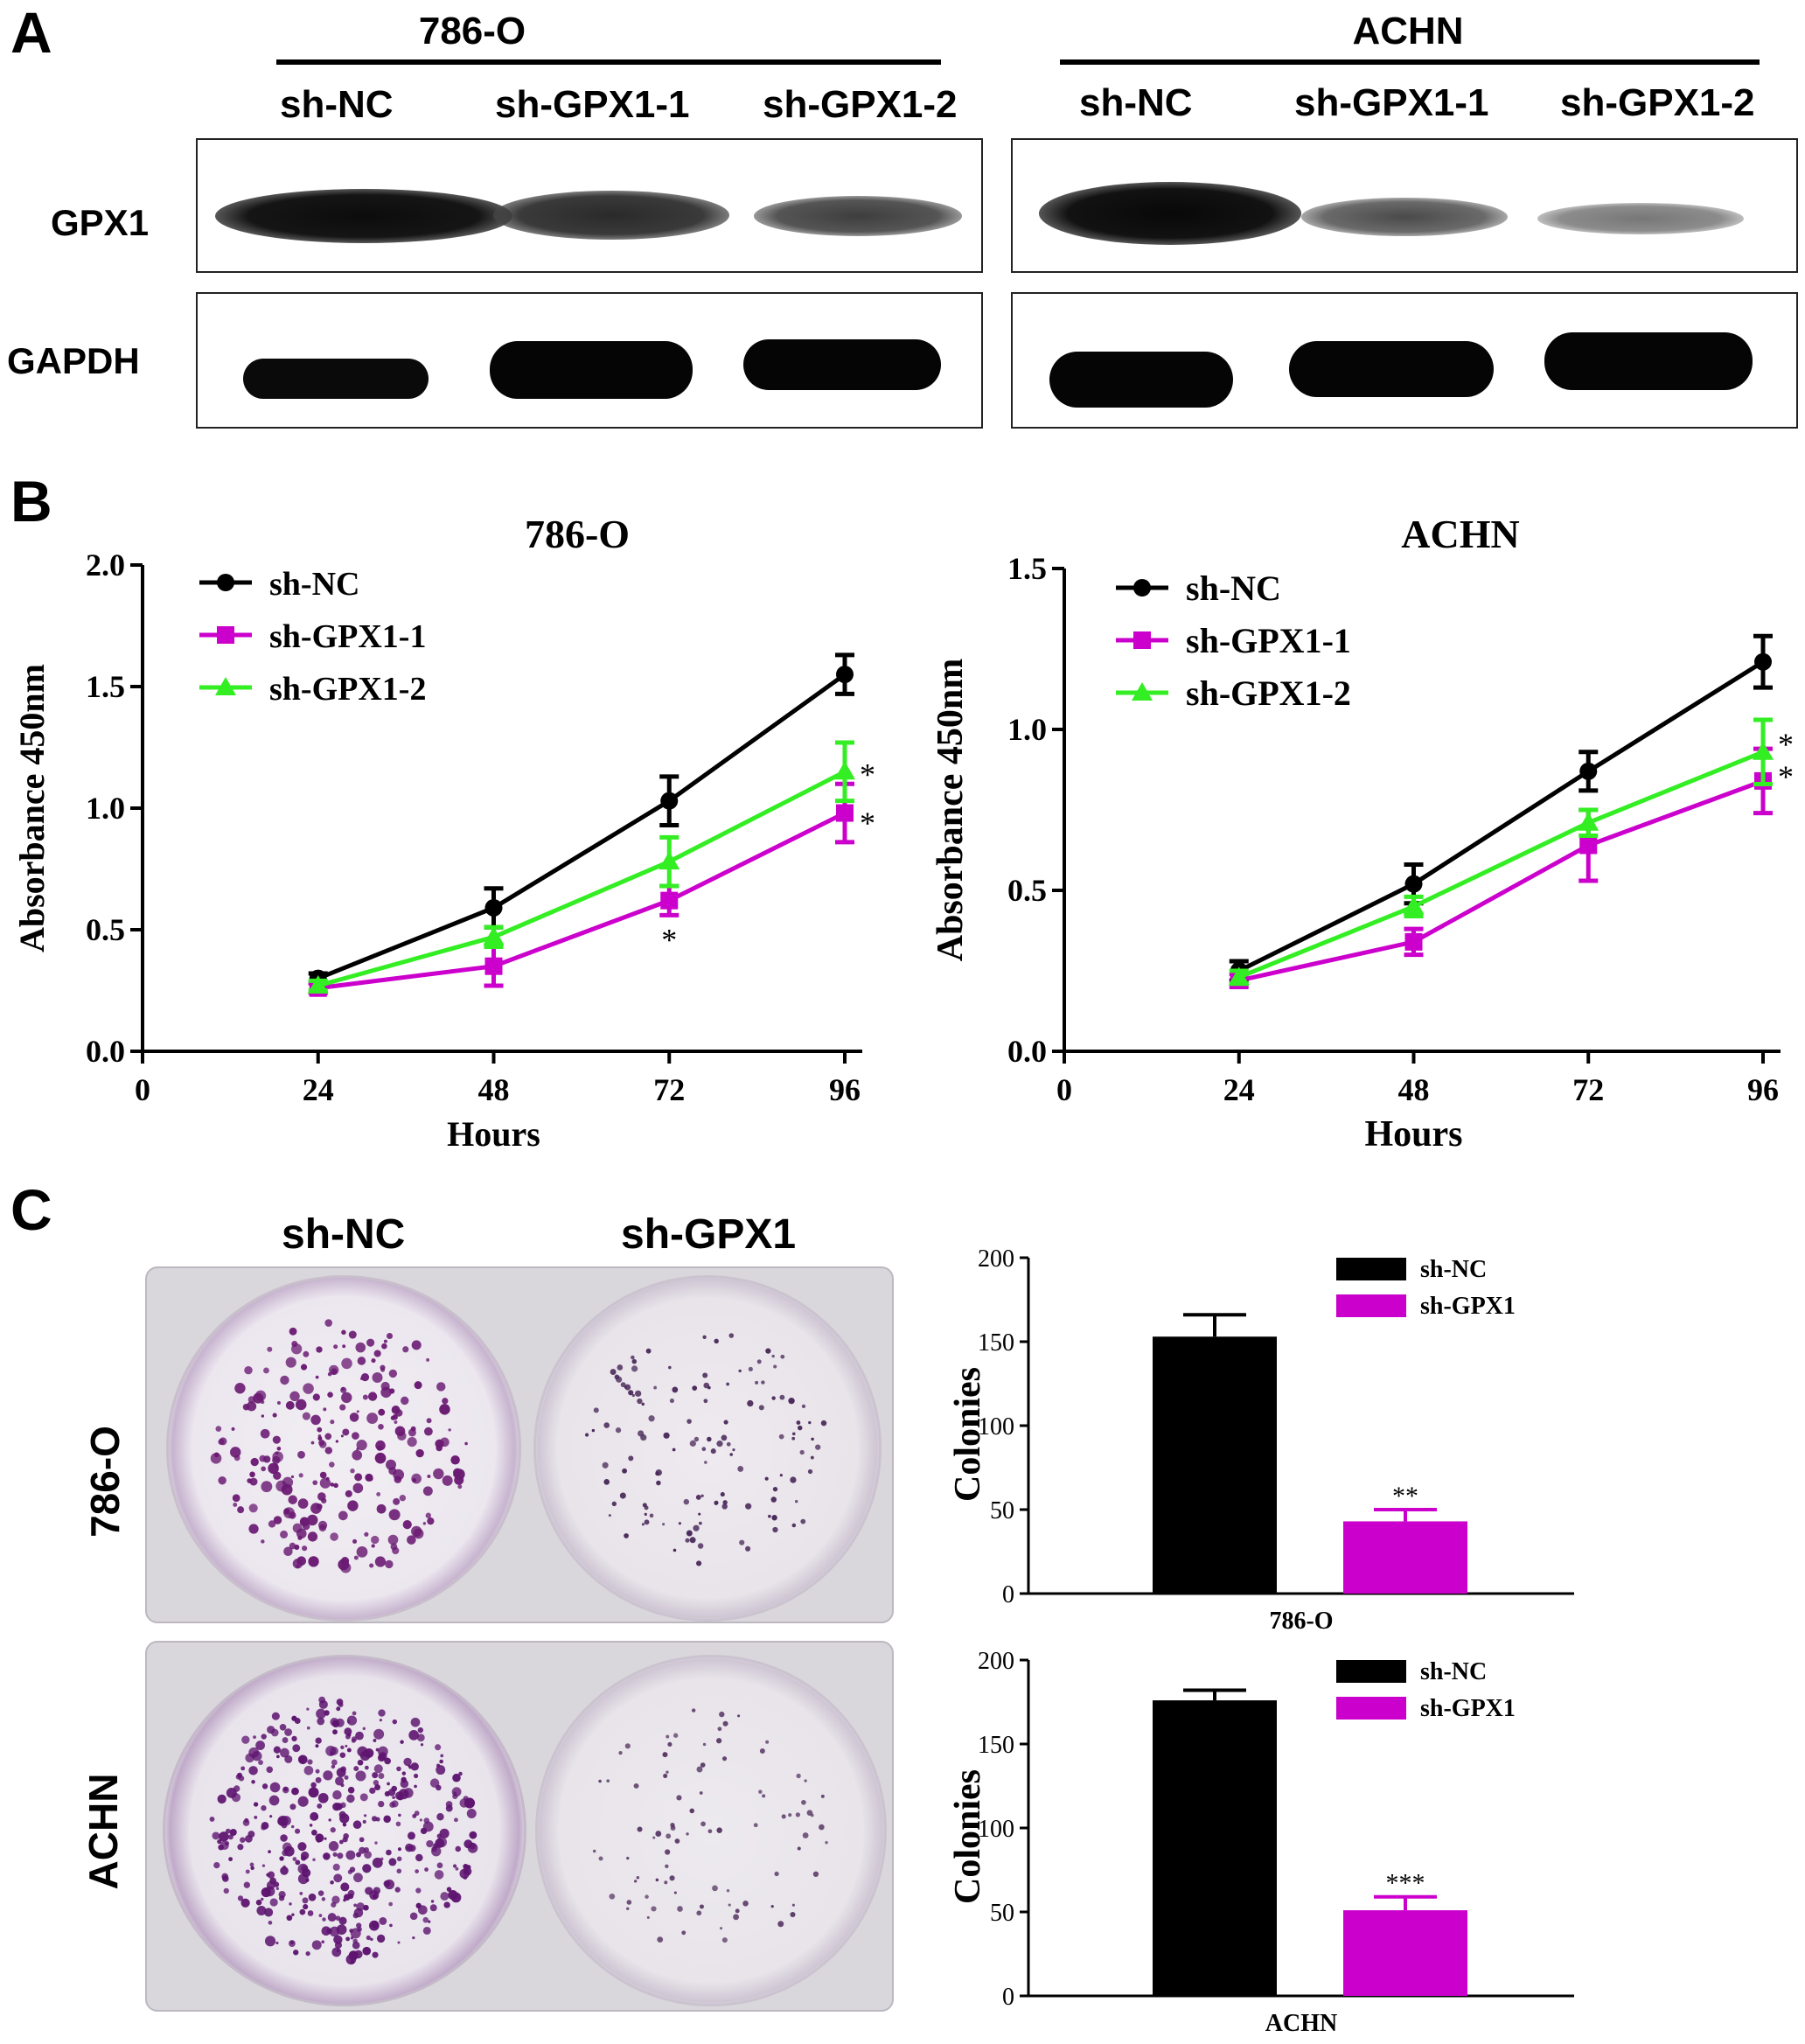  What do you see at coordinates (1002, 1913) in the screenshot?
I see `colony-achn-y-tick-label: 50` at bounding box center [1002, 1913].